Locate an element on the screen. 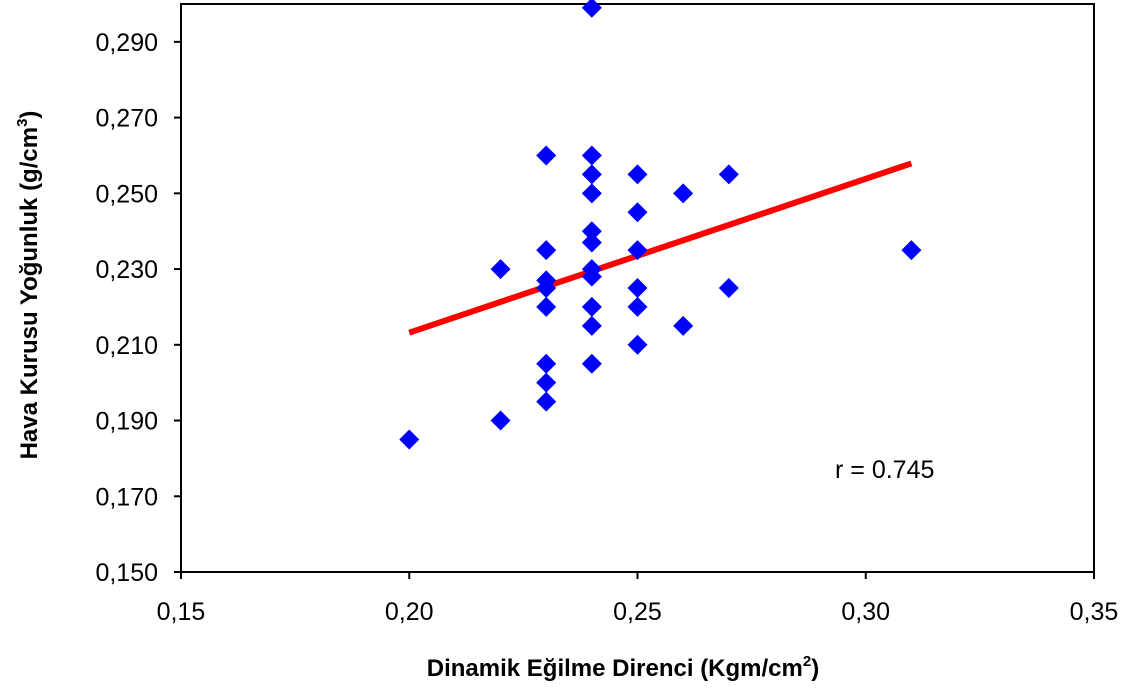 Image resolution: width=1134 pixels, height=698 pixels. trendline is located at coordinates (660, 248).